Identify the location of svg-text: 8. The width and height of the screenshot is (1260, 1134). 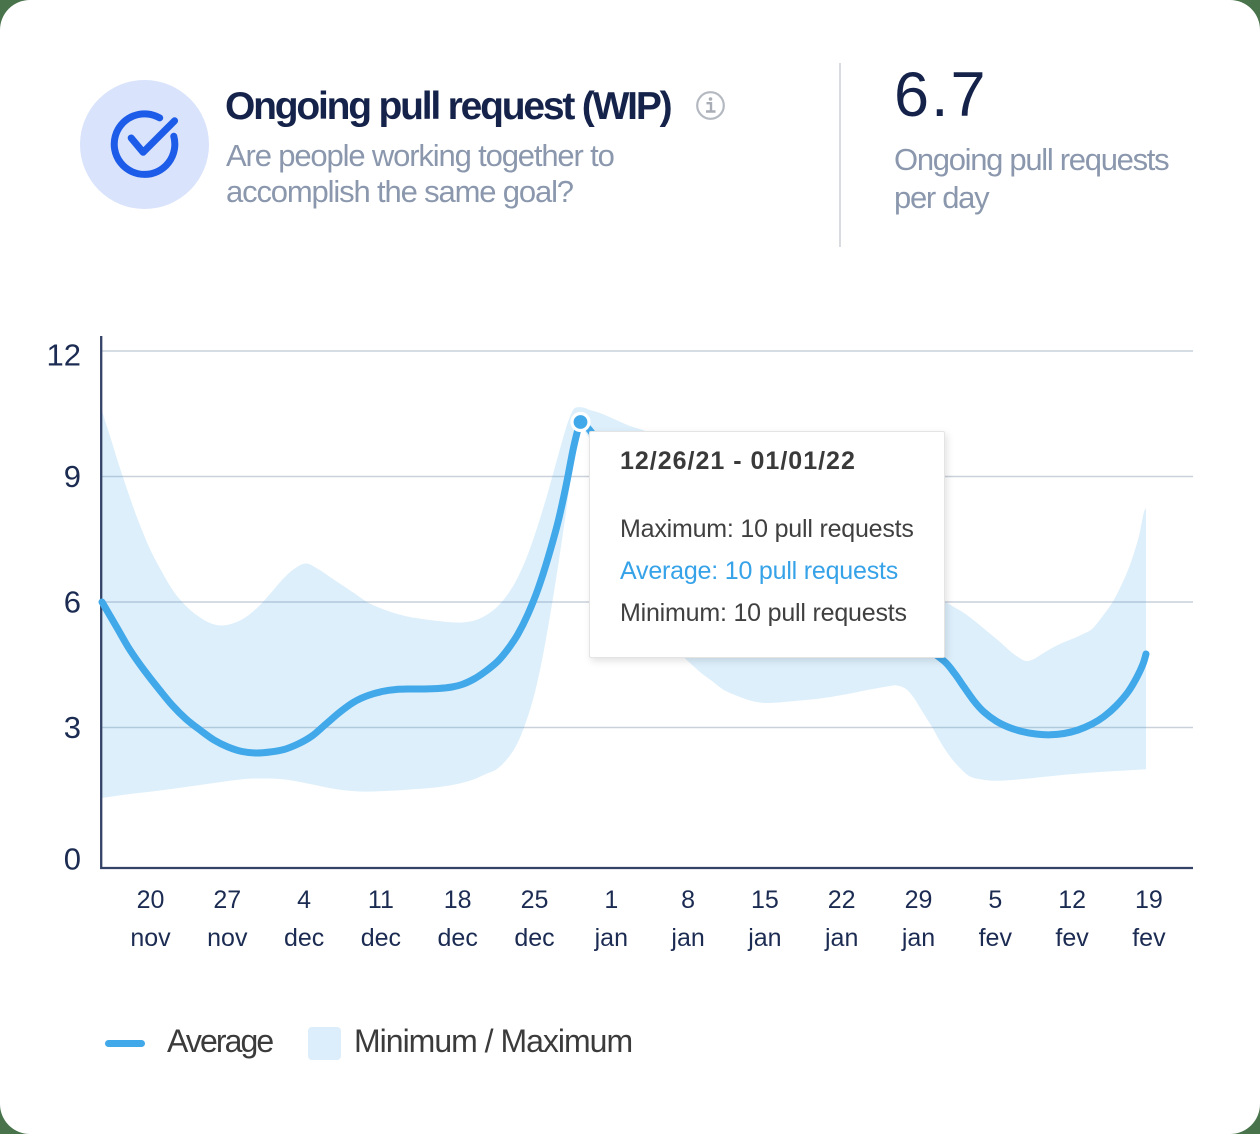
(688, 900).